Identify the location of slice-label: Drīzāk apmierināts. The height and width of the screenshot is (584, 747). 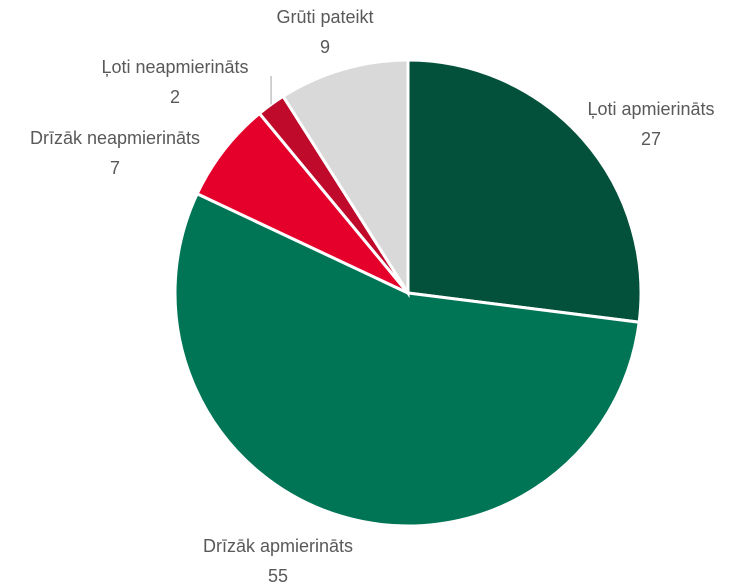
(278, 546).